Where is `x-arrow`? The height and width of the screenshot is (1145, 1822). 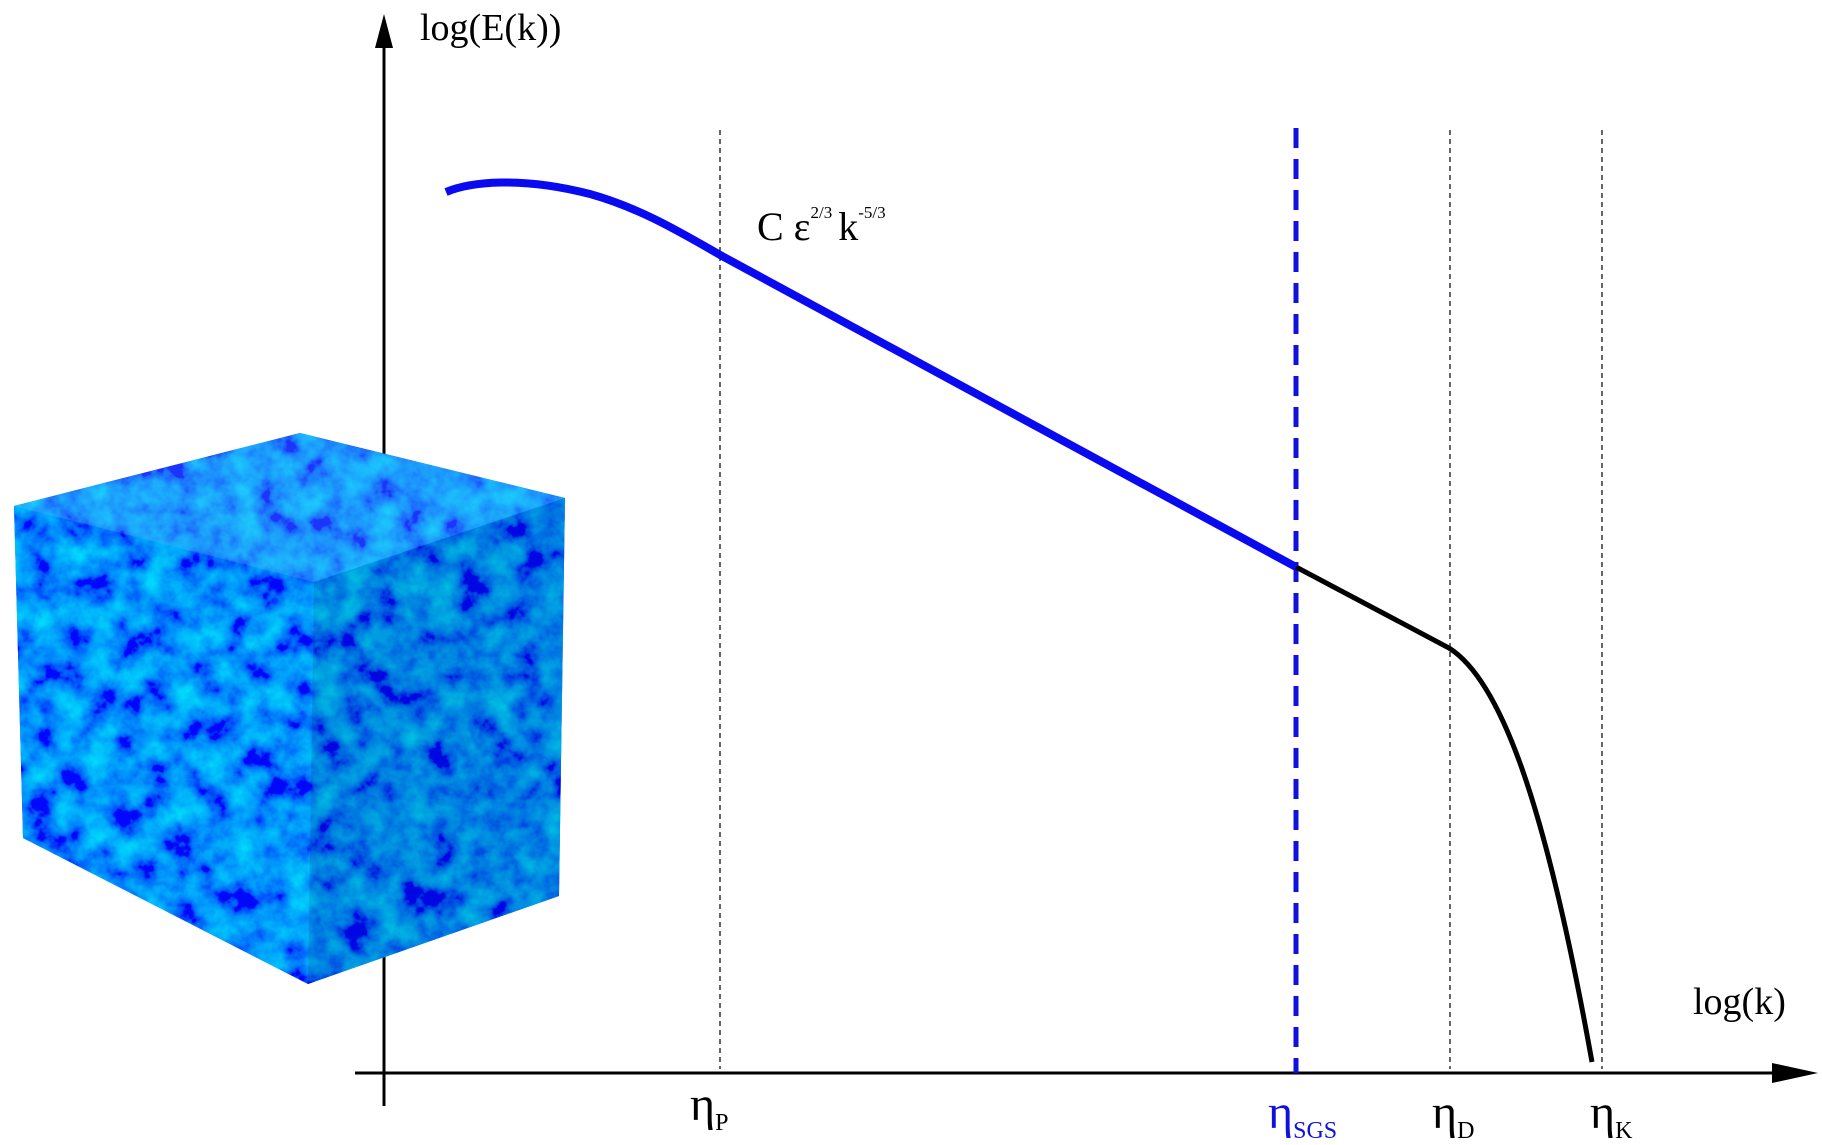
x-arrow is located at coordinates (1795, 1073).